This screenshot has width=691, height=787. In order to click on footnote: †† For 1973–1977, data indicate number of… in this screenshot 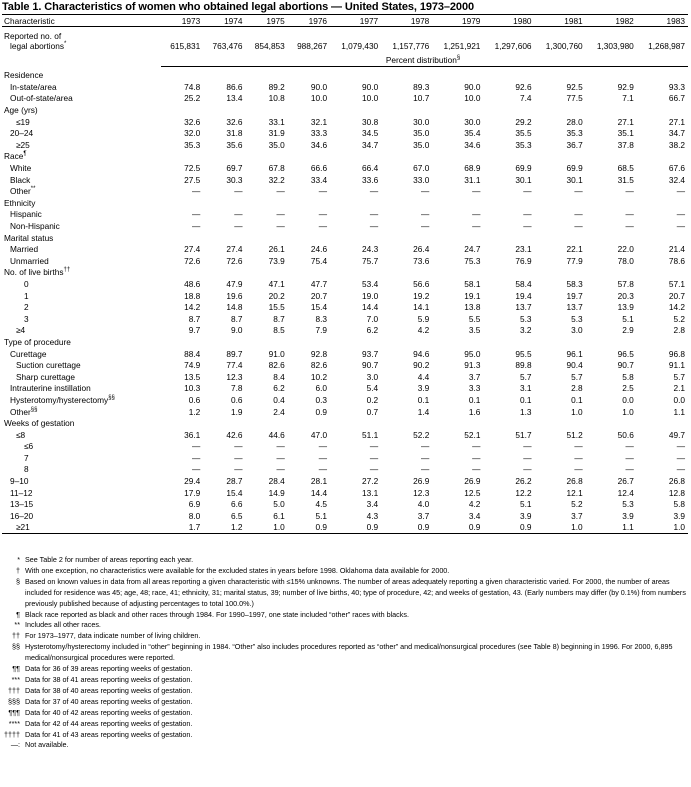, I will do `click(346, 636)`.